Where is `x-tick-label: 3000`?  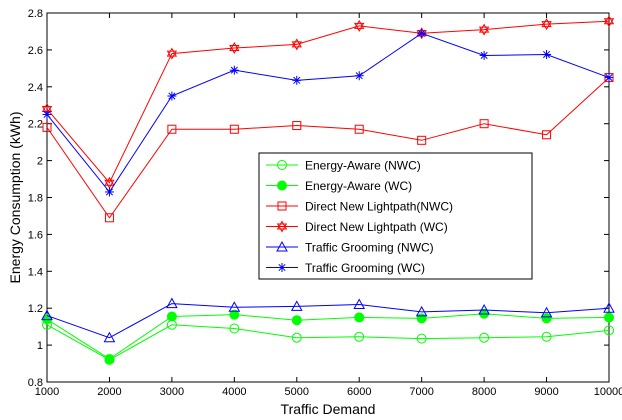 x-tick-label: 3000 is located at coordinates (172, 392).